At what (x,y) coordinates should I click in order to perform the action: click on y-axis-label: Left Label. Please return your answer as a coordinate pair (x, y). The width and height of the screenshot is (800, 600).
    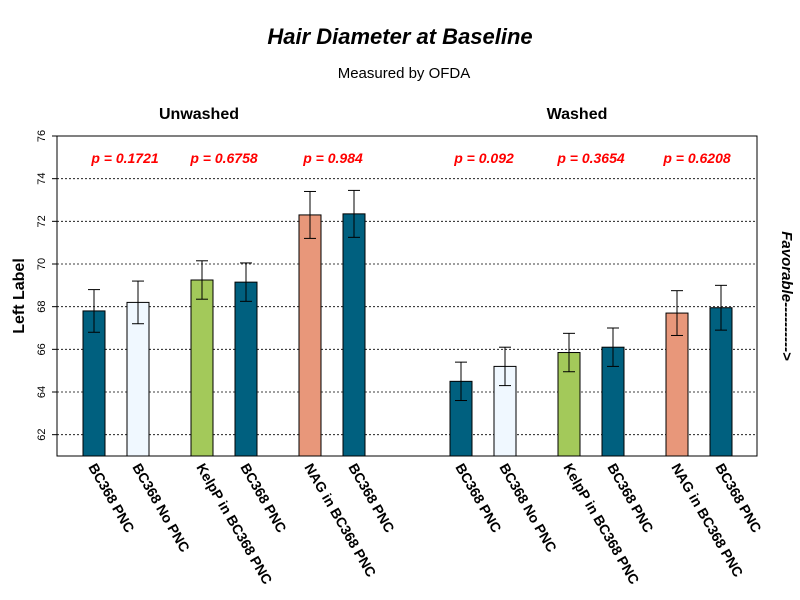
    Looking at the image, I should click on (19, 296).